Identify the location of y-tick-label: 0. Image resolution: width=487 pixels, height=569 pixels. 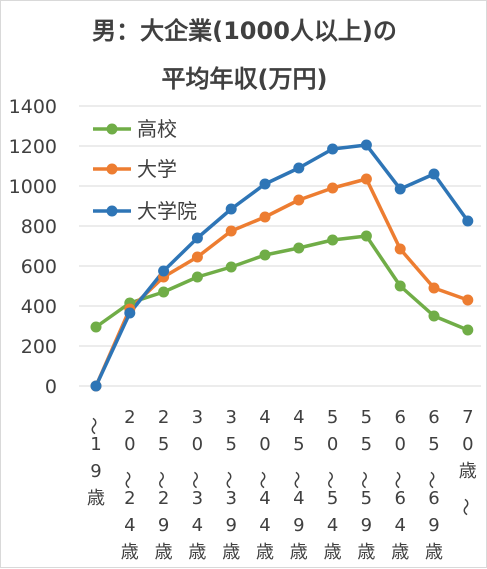
(51, 387).